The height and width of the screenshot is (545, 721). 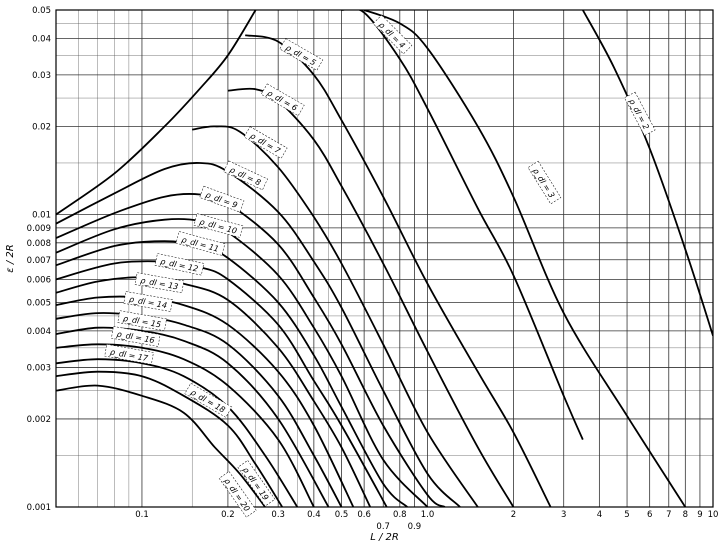 I want to click on y-tick-label: 0.04, so click(x=41, y=39).